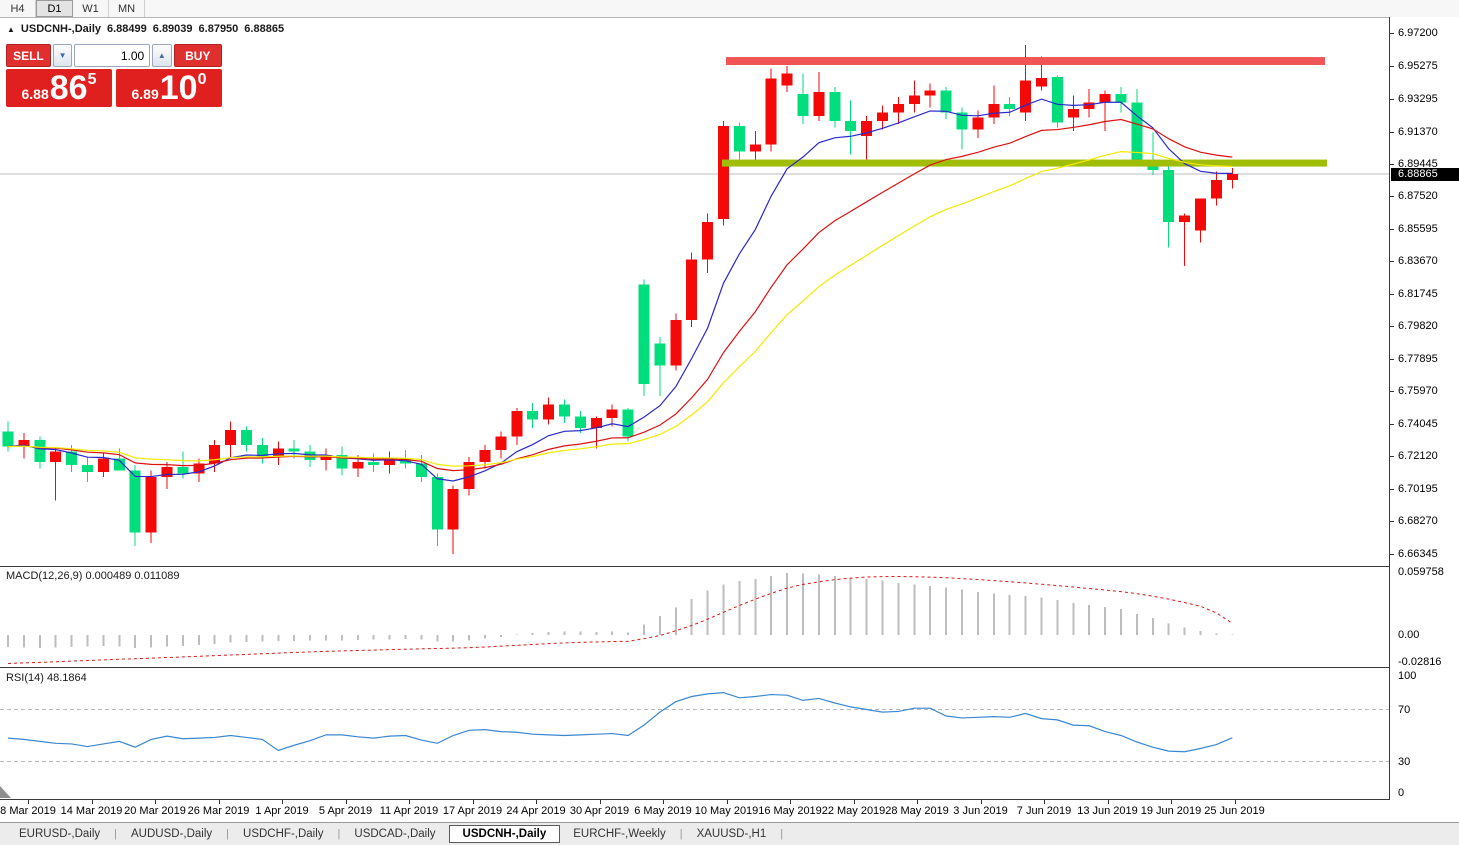 The image size is (1459, 845). I want to click on date-axis-label: 19 Jun 2019, so click(1171, 811).